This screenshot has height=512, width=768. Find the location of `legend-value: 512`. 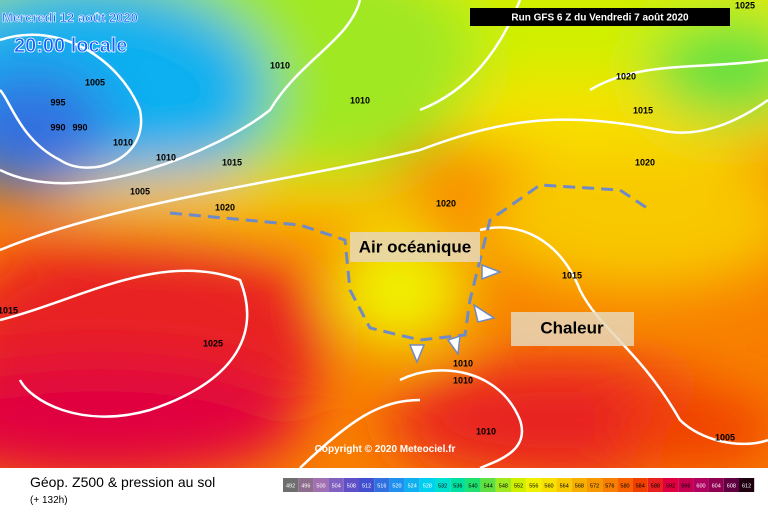

legend-value: 512 is located at coordinates (366, 486).